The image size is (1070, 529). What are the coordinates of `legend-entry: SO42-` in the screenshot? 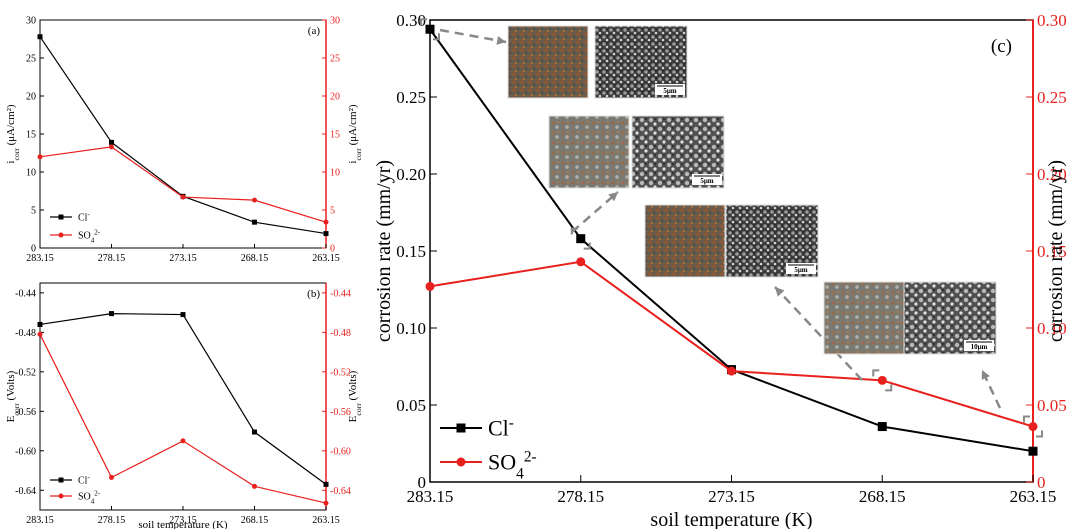 It's located at (89, 498).